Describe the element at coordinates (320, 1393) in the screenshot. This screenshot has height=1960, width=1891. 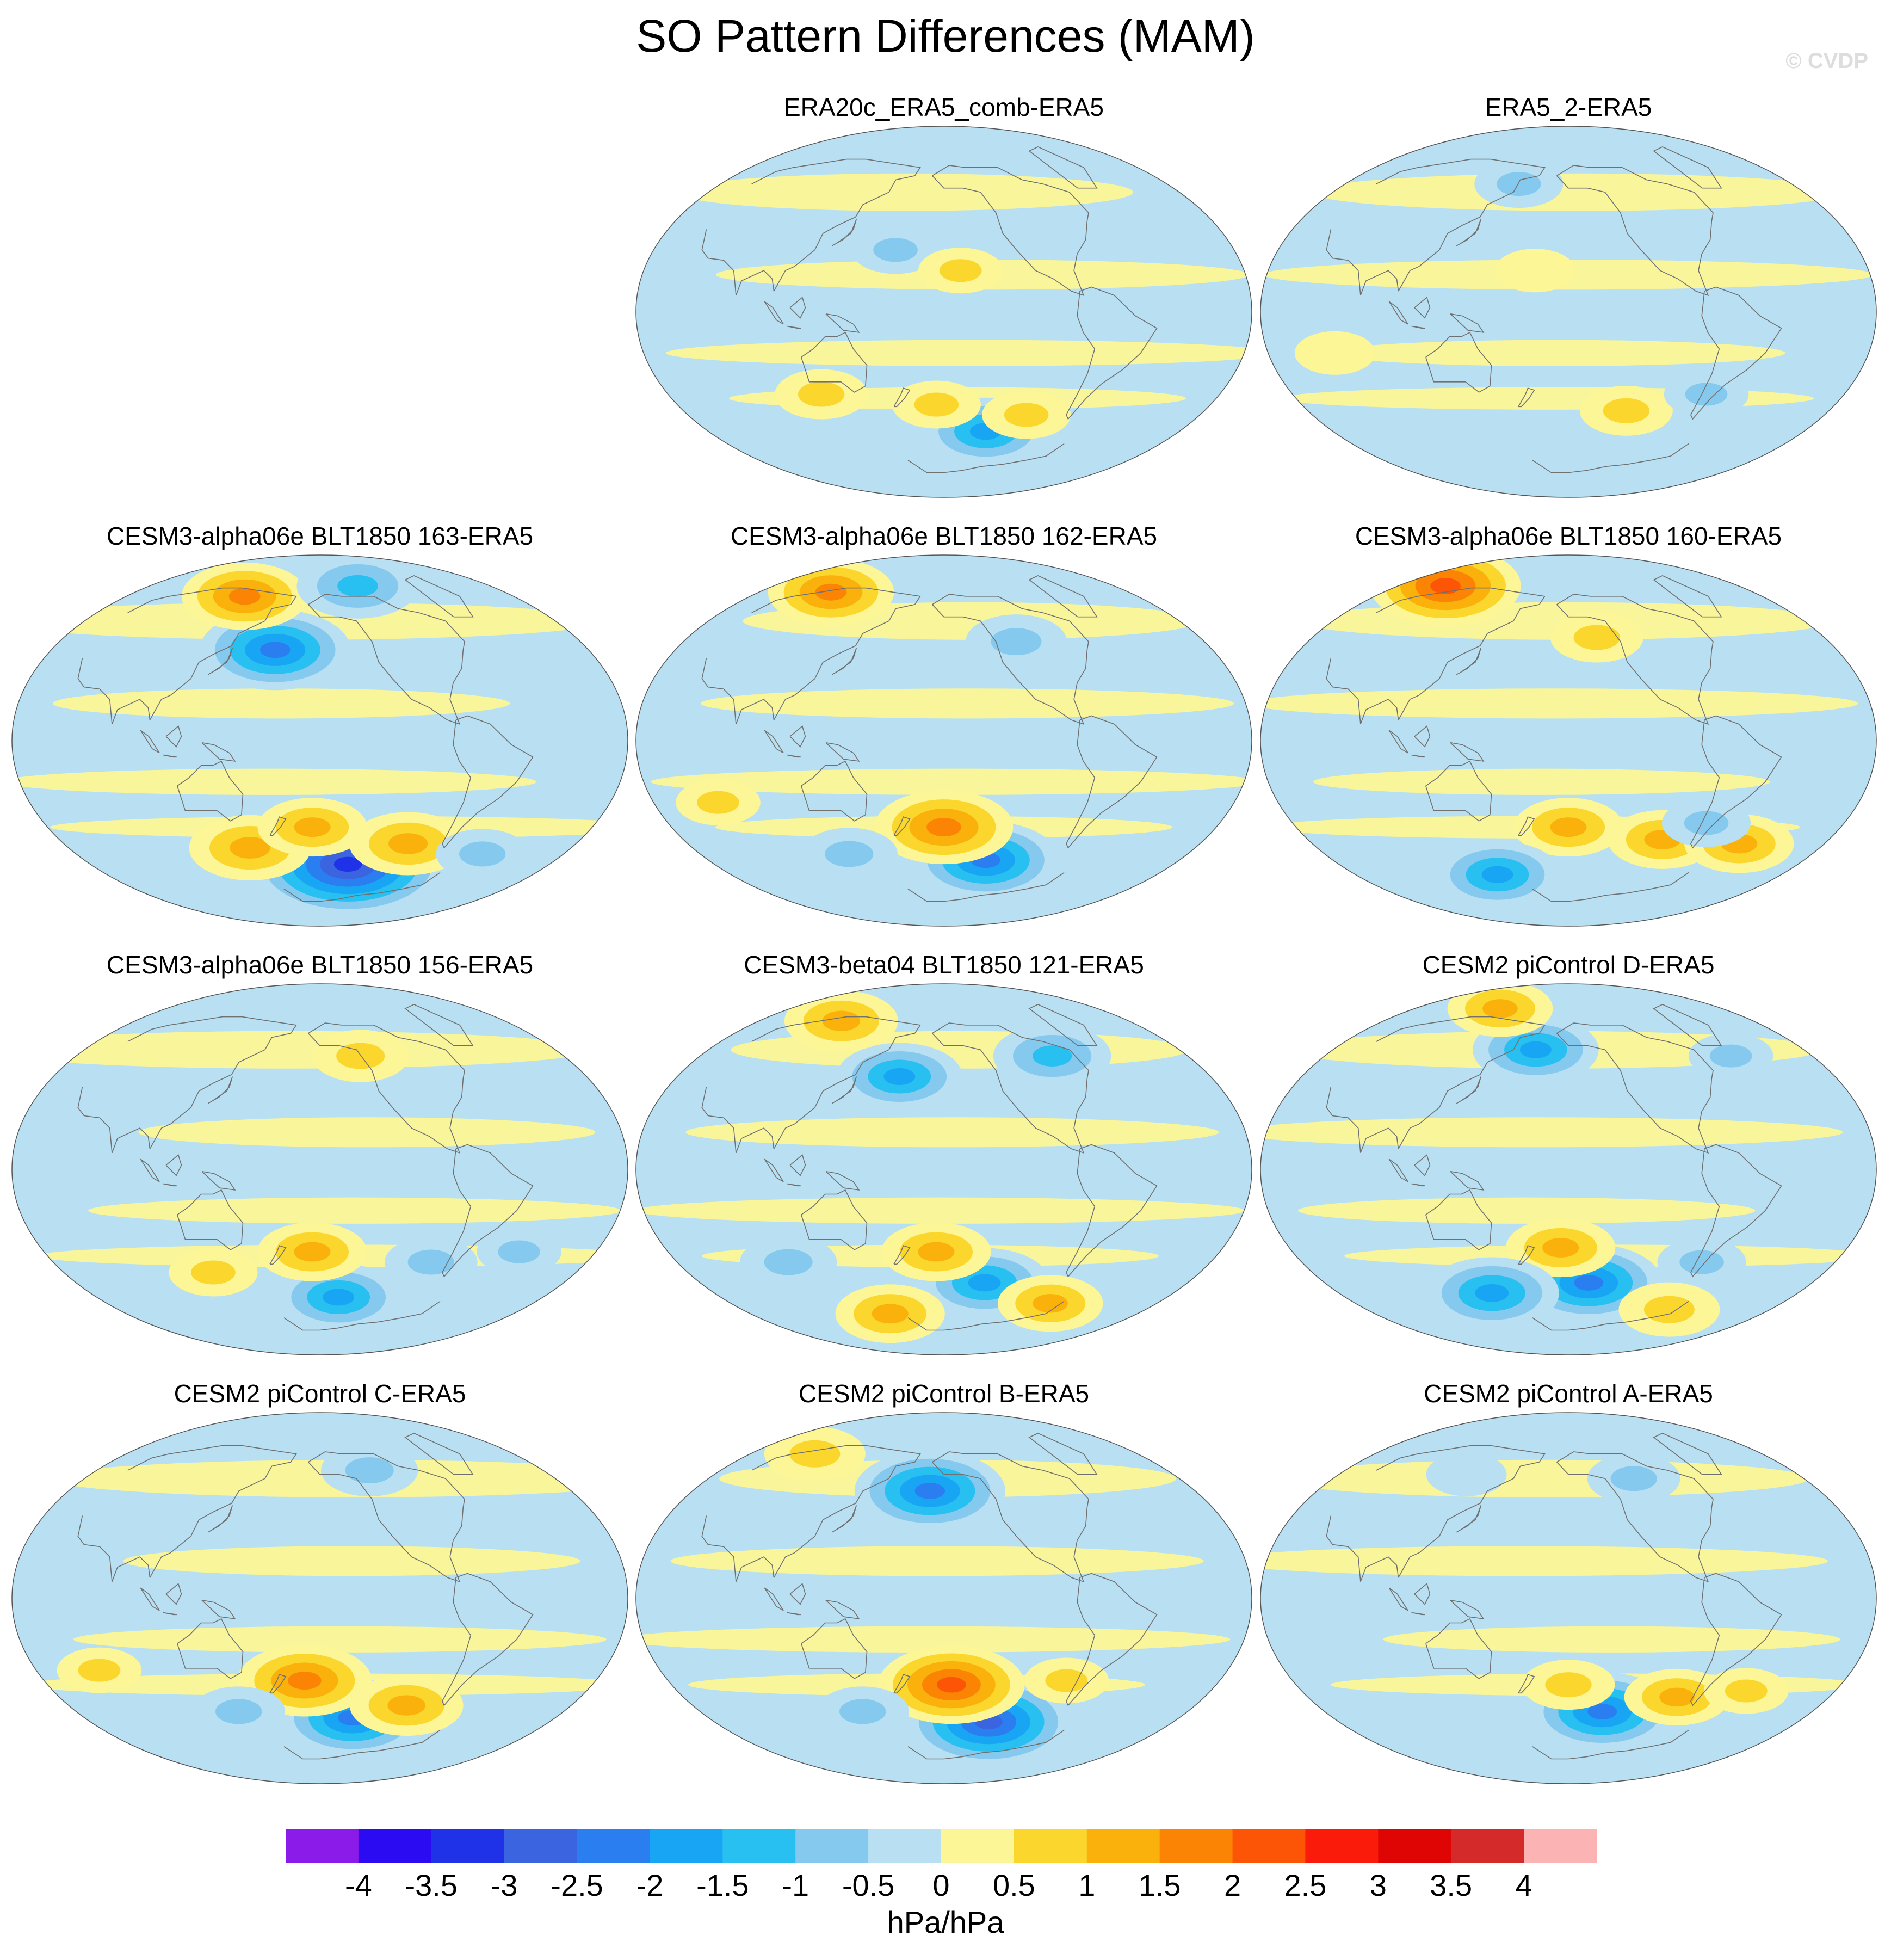
I see `panel-title: CESM2 piControl C-ERA5` at that location.